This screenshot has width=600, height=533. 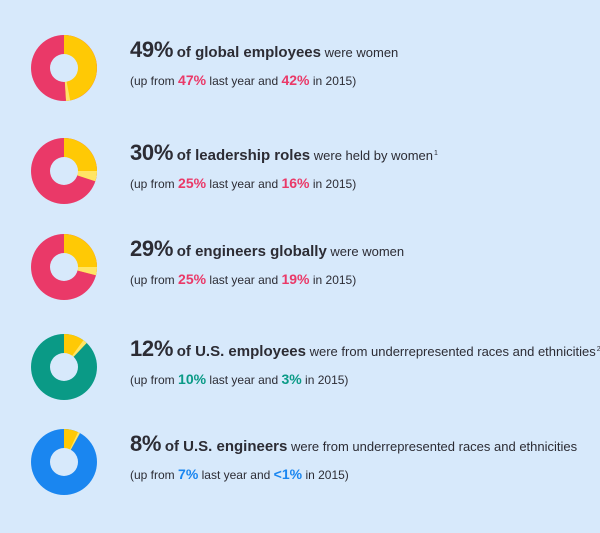 I want to click on previous-year-value: 10%, so click(x=192, y=379).